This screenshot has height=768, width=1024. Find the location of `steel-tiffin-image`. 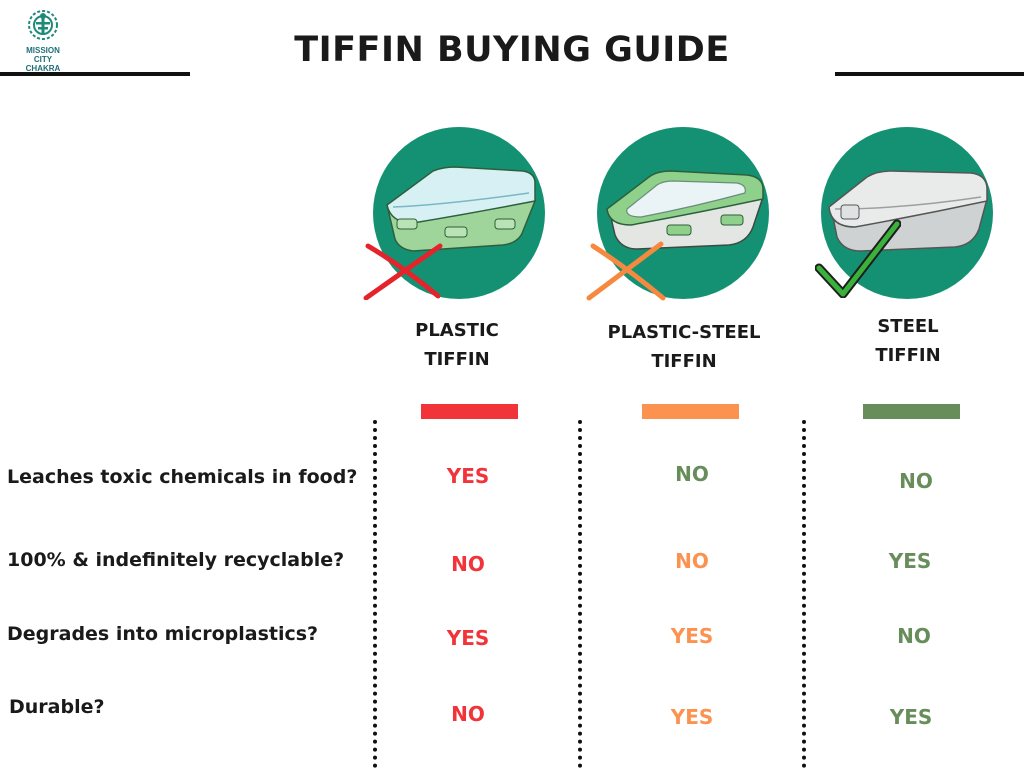

steel-tiffin-image is located at coordinates (907, 213).